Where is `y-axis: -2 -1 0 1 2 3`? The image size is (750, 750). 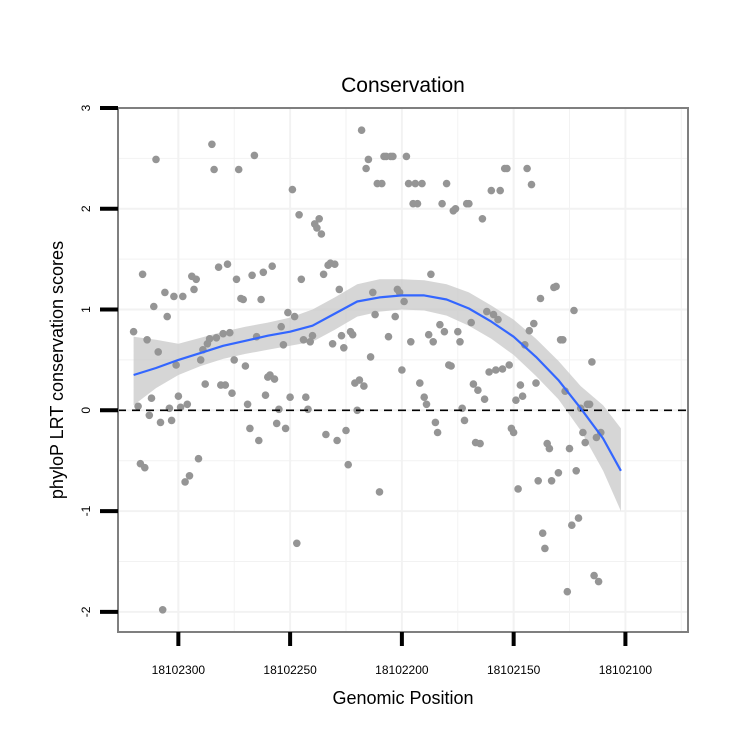 y-axis: -2 -1 0 1 2 3 is located at coordinates (98, 360).